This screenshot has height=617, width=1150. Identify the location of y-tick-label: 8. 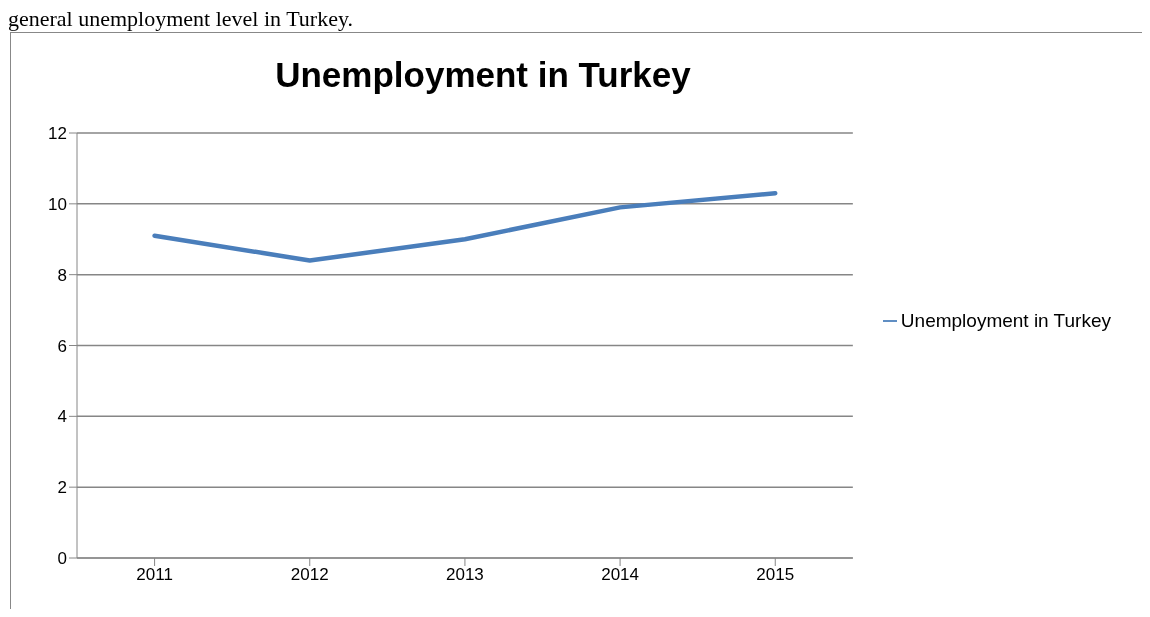
(62, 275).